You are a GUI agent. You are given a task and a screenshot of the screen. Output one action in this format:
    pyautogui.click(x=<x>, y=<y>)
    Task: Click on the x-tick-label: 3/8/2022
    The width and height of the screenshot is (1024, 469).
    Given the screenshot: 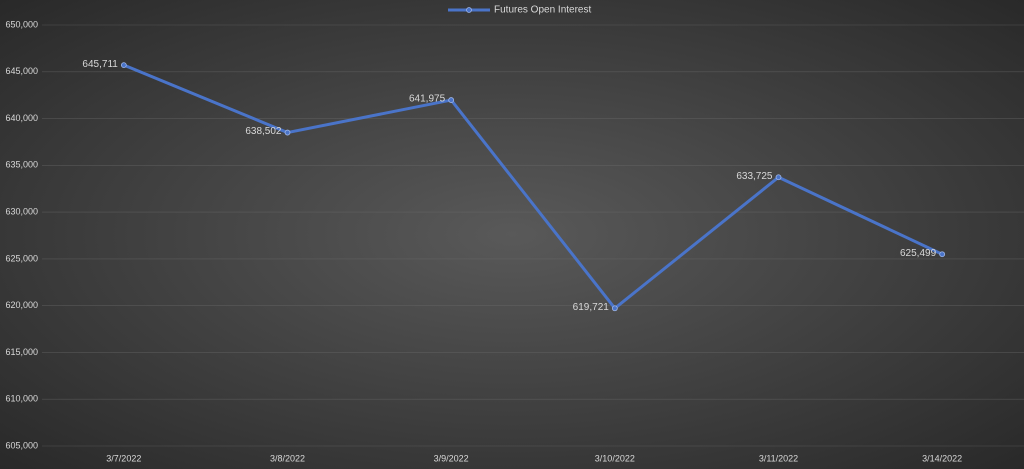 What is the action you would take?
    pyautogui.click(x=287, y=458)
    